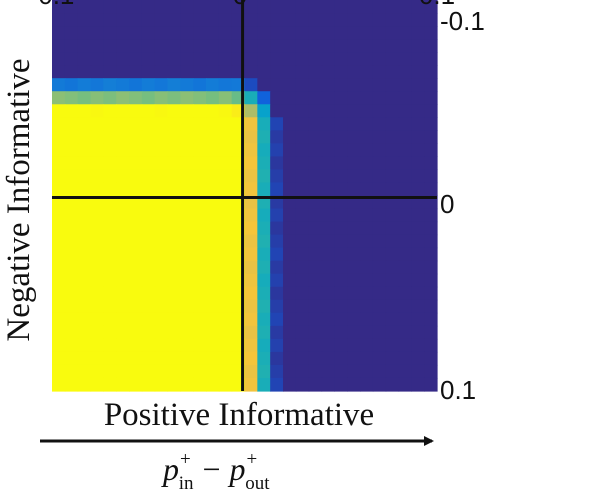  What do you see at coordinates (239, 415) in the screenshot?
I see `x-axis-label: Positive Informative` at bounding box center [239, 415].